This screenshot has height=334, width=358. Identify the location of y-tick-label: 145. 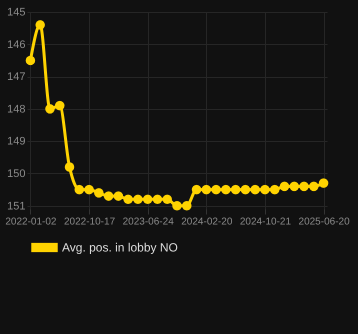
(16, 12).